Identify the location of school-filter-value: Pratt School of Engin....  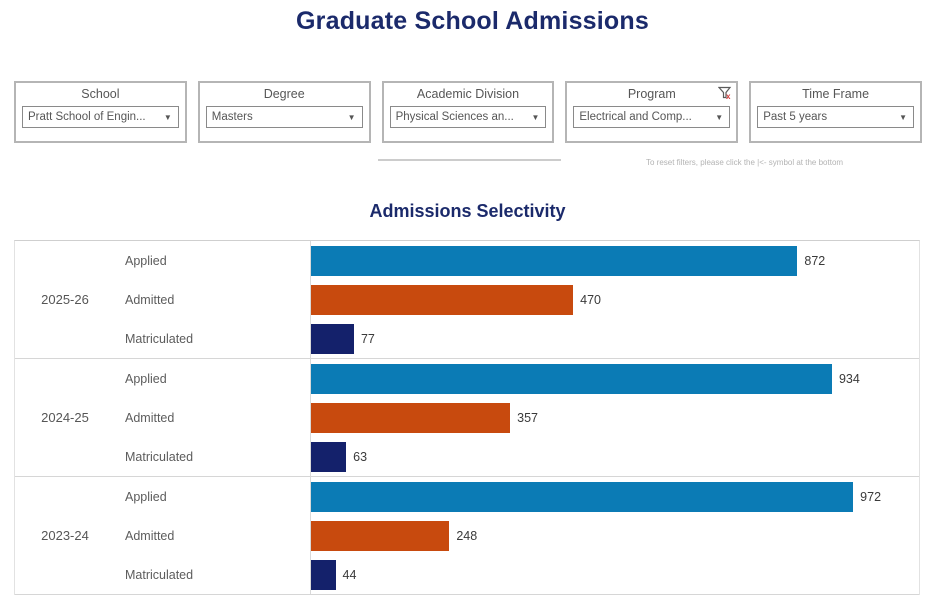
(87, 117).